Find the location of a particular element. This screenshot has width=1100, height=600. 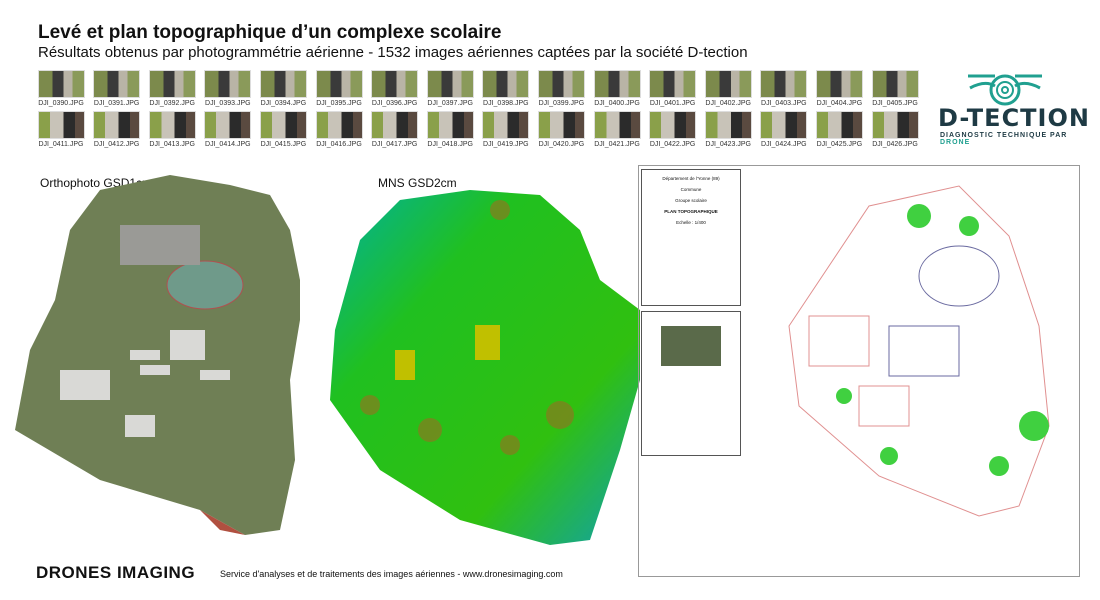

thumbnail-filename: DJI_0390.JPG is located at coordinates (61, 103).